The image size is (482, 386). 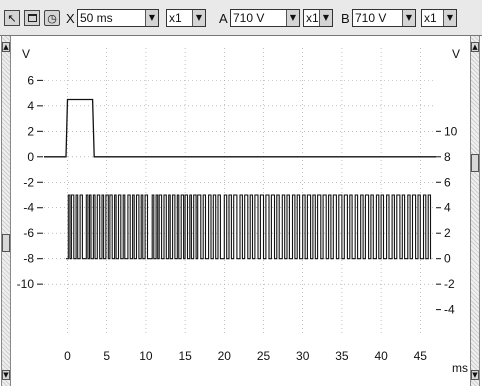 I want to click on timebase-select: 50 ms ▼, so click(x=118, y=18).